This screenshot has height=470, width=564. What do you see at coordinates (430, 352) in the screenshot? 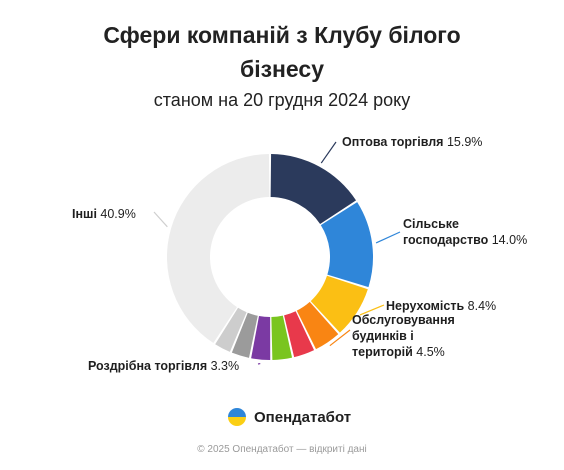
I see `label-building-service-value: 4.5%` at bounding box center [430, 352].